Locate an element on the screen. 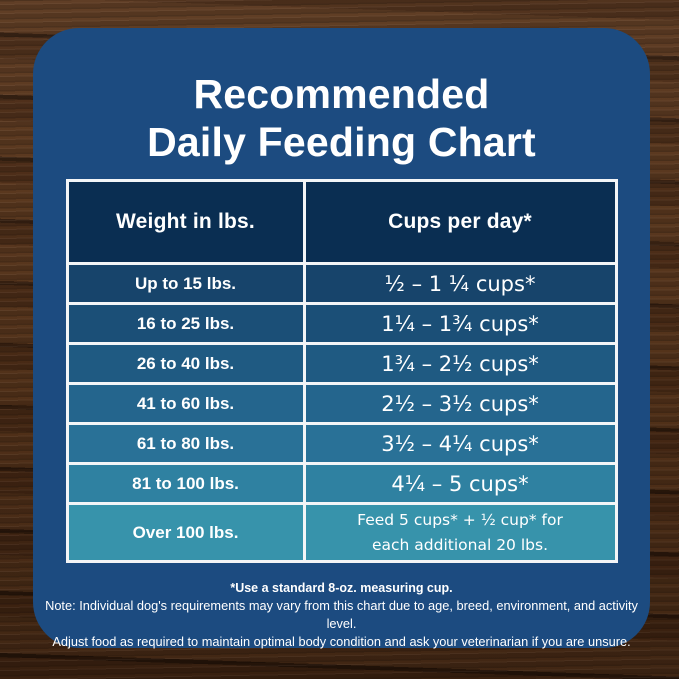 Image resolution: width=679 pixels, height=679 pixels. cups-cell-row-3: 1¾ – 2½ cups* is located at coordinates (460, 363).